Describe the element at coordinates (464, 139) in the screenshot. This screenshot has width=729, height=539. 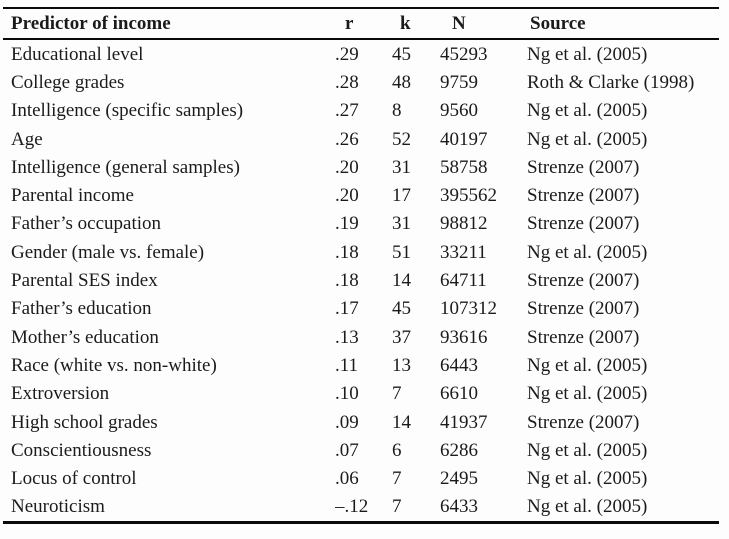
I see `cell-n: 40197` at that location.